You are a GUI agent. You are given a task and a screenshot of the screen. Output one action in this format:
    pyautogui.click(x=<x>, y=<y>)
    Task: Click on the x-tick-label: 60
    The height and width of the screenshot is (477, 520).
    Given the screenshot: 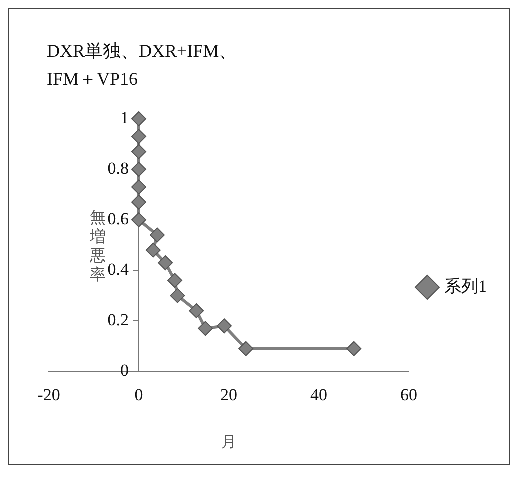 What is the action you would take?
    pyautogui.click(x=409, y=394)
    